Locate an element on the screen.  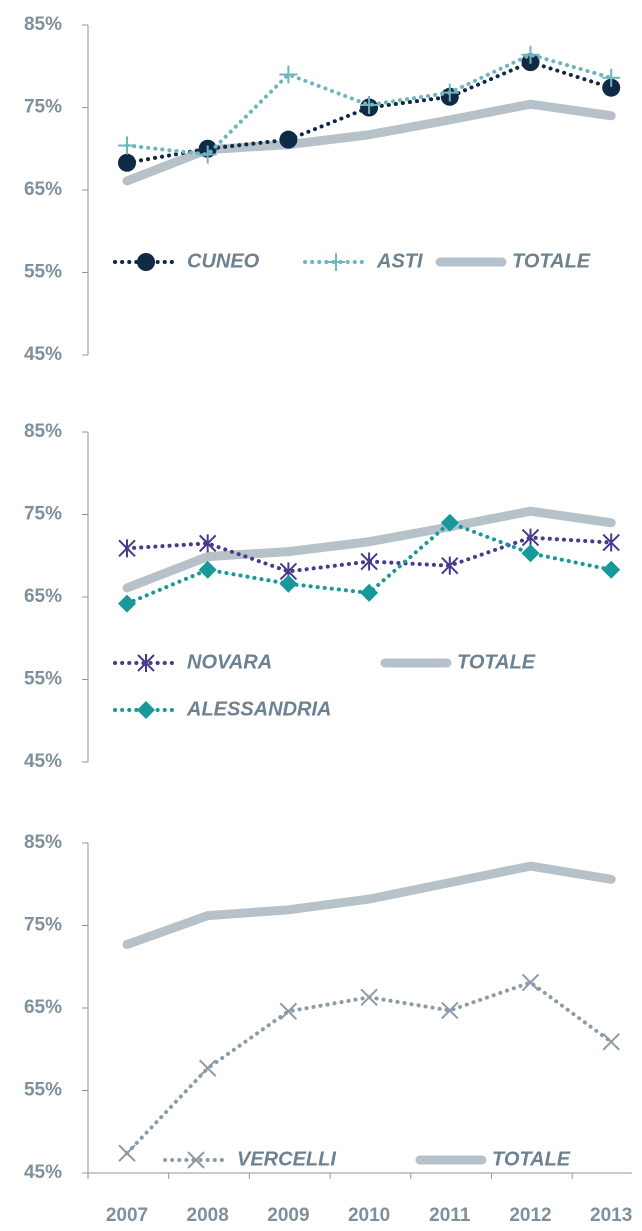
x-tick-label: 2007 is located at coordinates (127, 1215).